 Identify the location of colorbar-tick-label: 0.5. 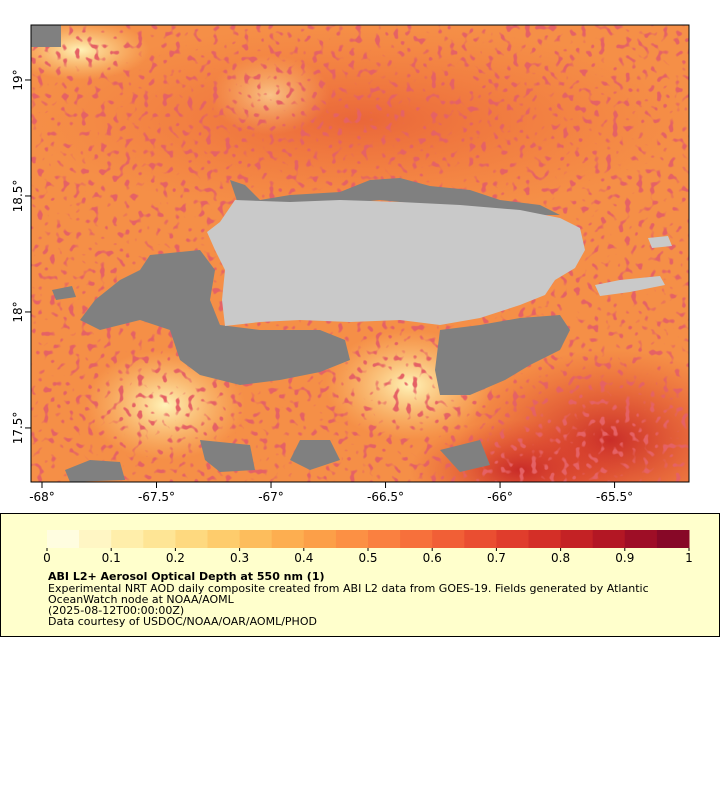
(367, 558).